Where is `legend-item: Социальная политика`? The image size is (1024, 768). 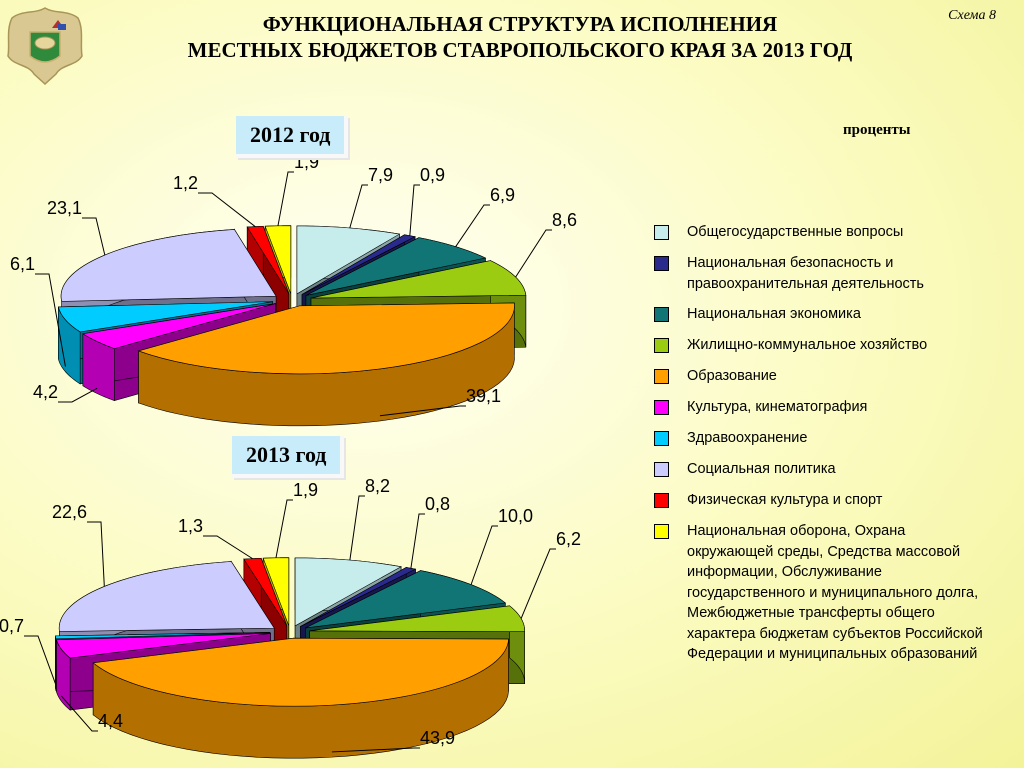
legend-item: Социальная политика is located at coordinates (819, 474).